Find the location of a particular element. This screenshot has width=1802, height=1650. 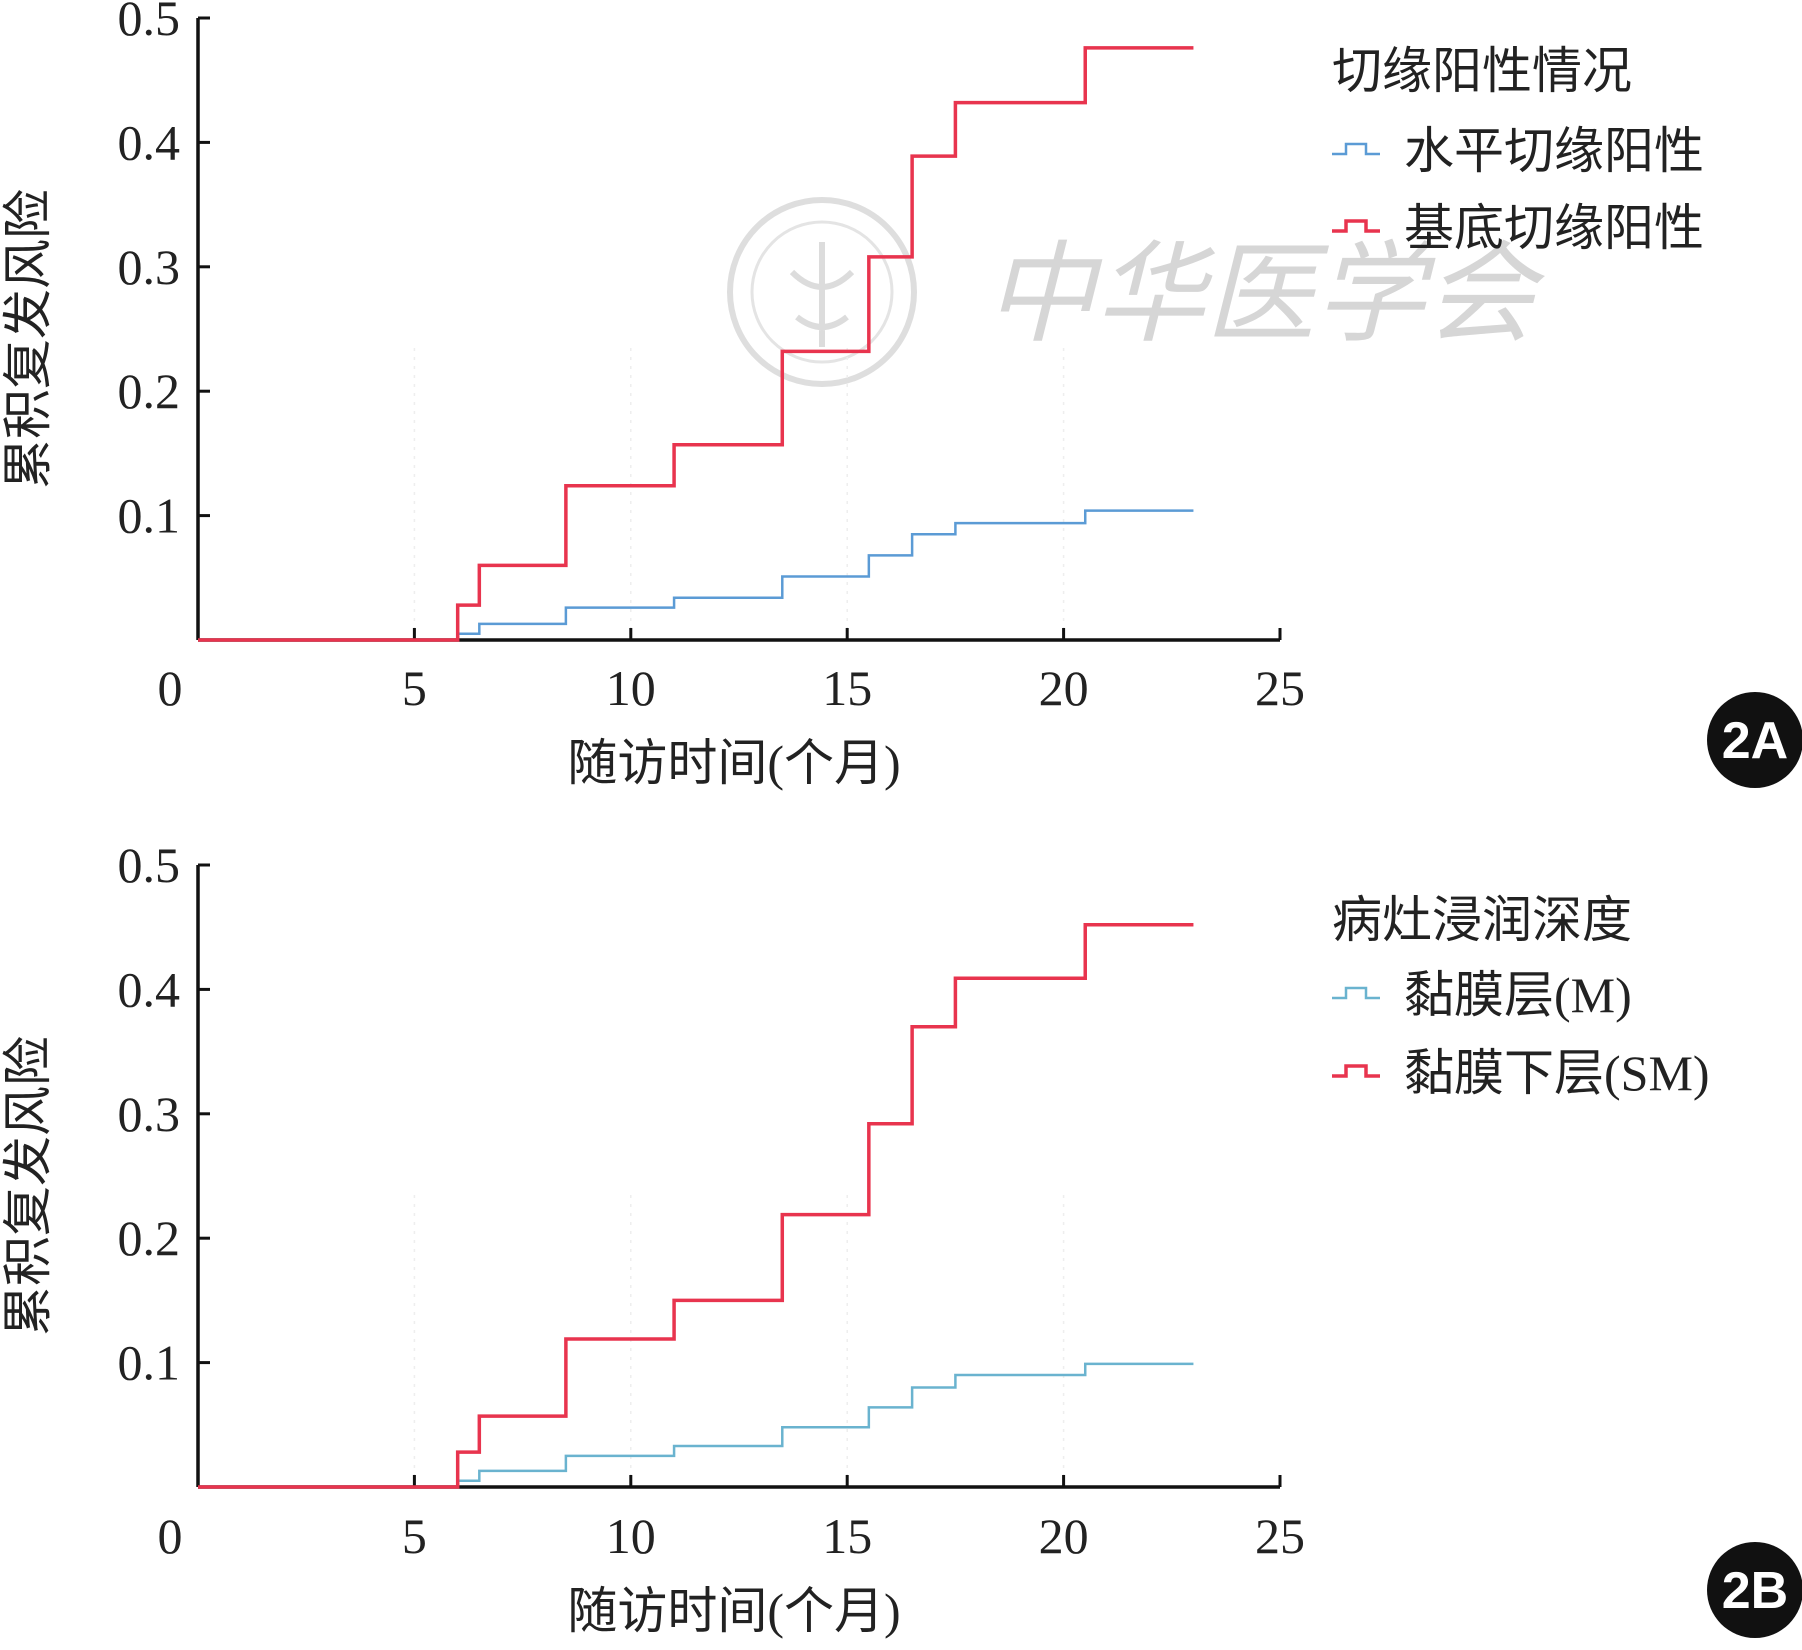

panel-badge-label: 2B is located at coordinates (1755, 1591).